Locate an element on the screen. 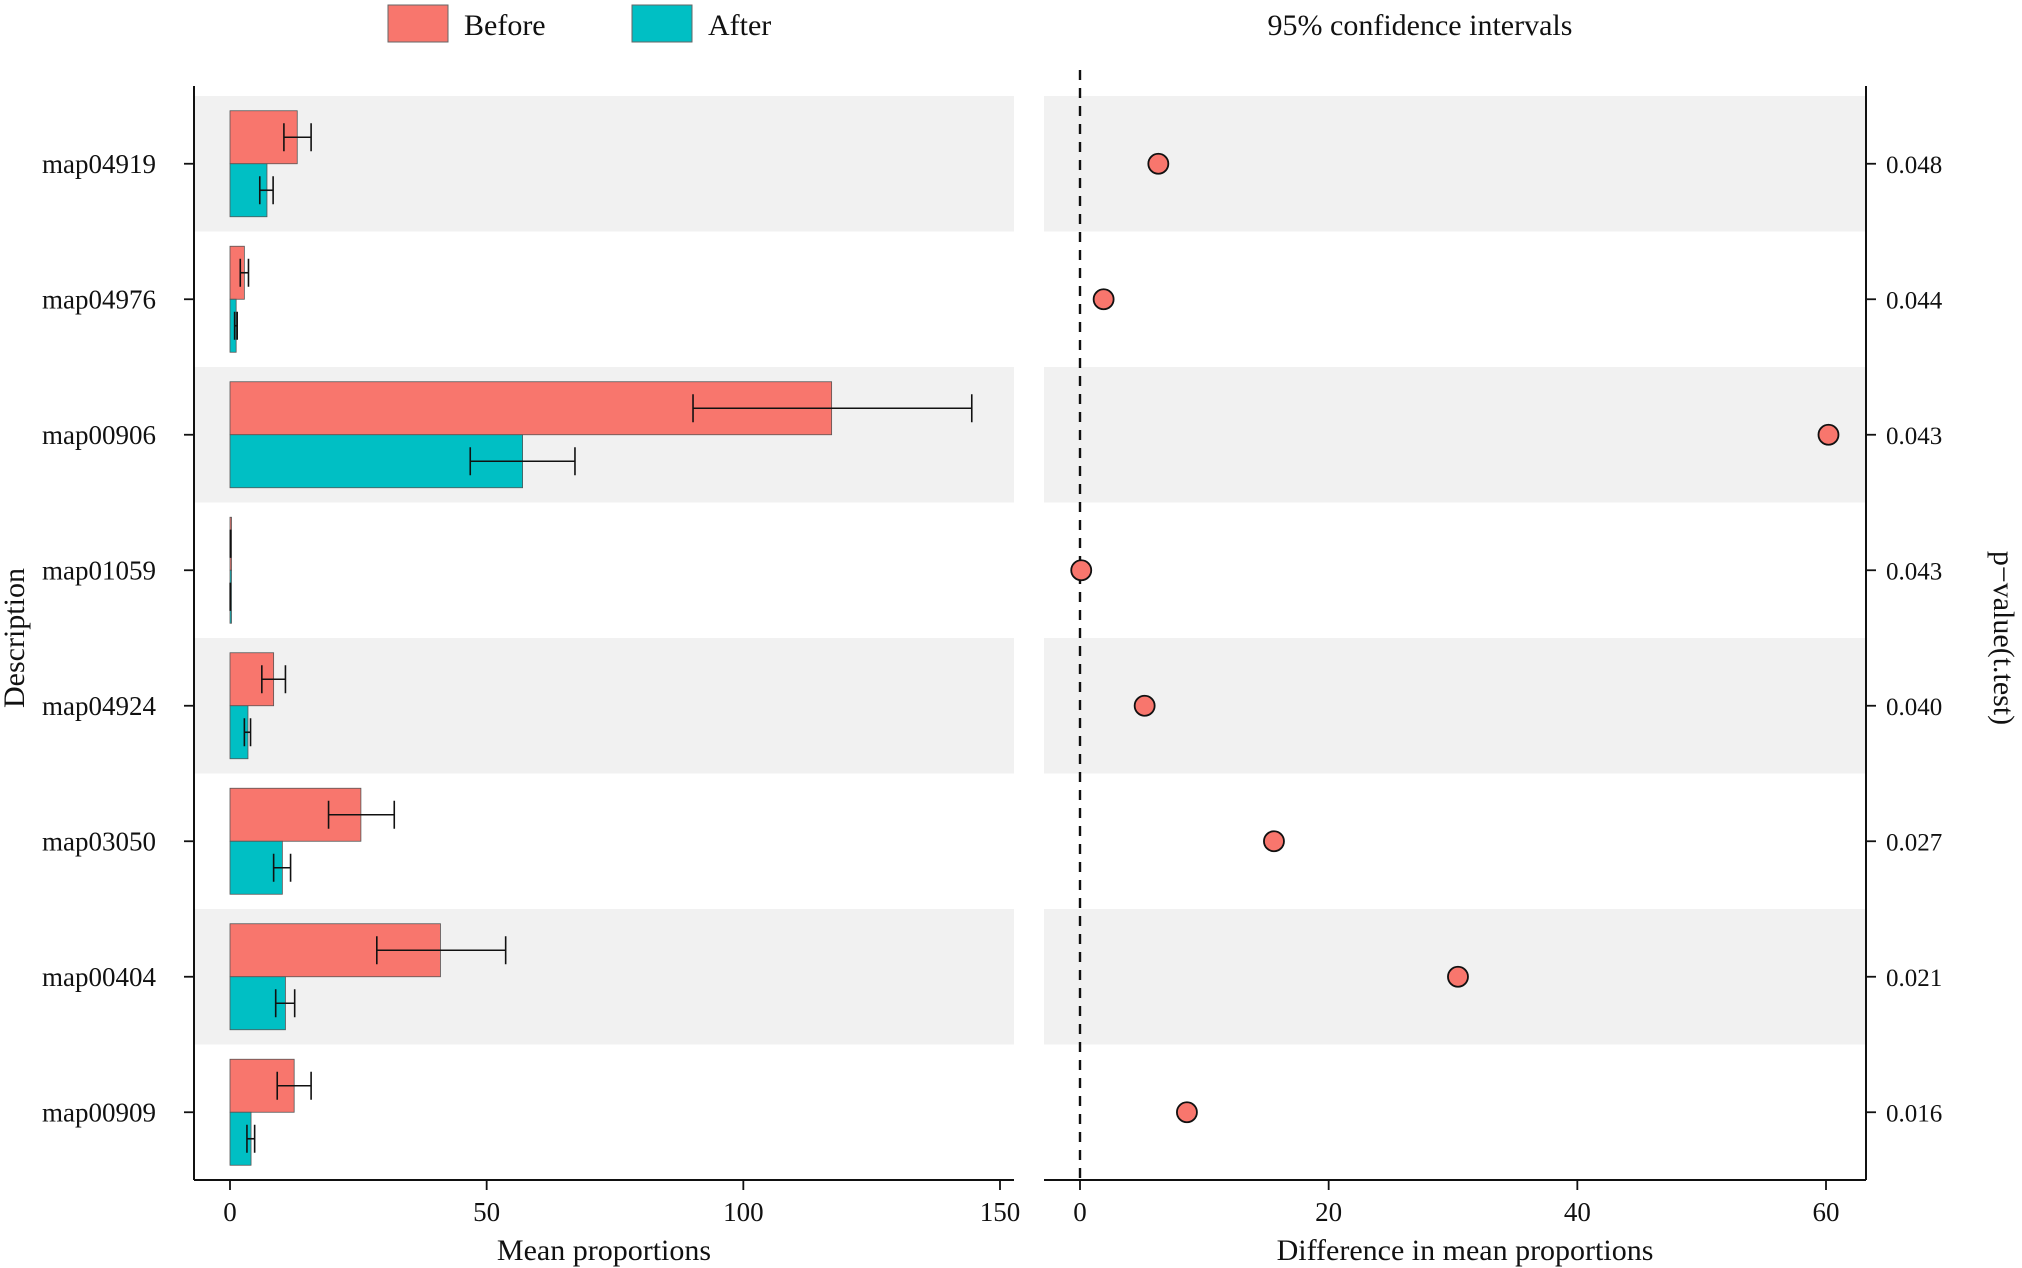 This screenshot has height=1268, width=2022. p-value-label-map00404: 0.021 is located at coordinates (1914, 978).